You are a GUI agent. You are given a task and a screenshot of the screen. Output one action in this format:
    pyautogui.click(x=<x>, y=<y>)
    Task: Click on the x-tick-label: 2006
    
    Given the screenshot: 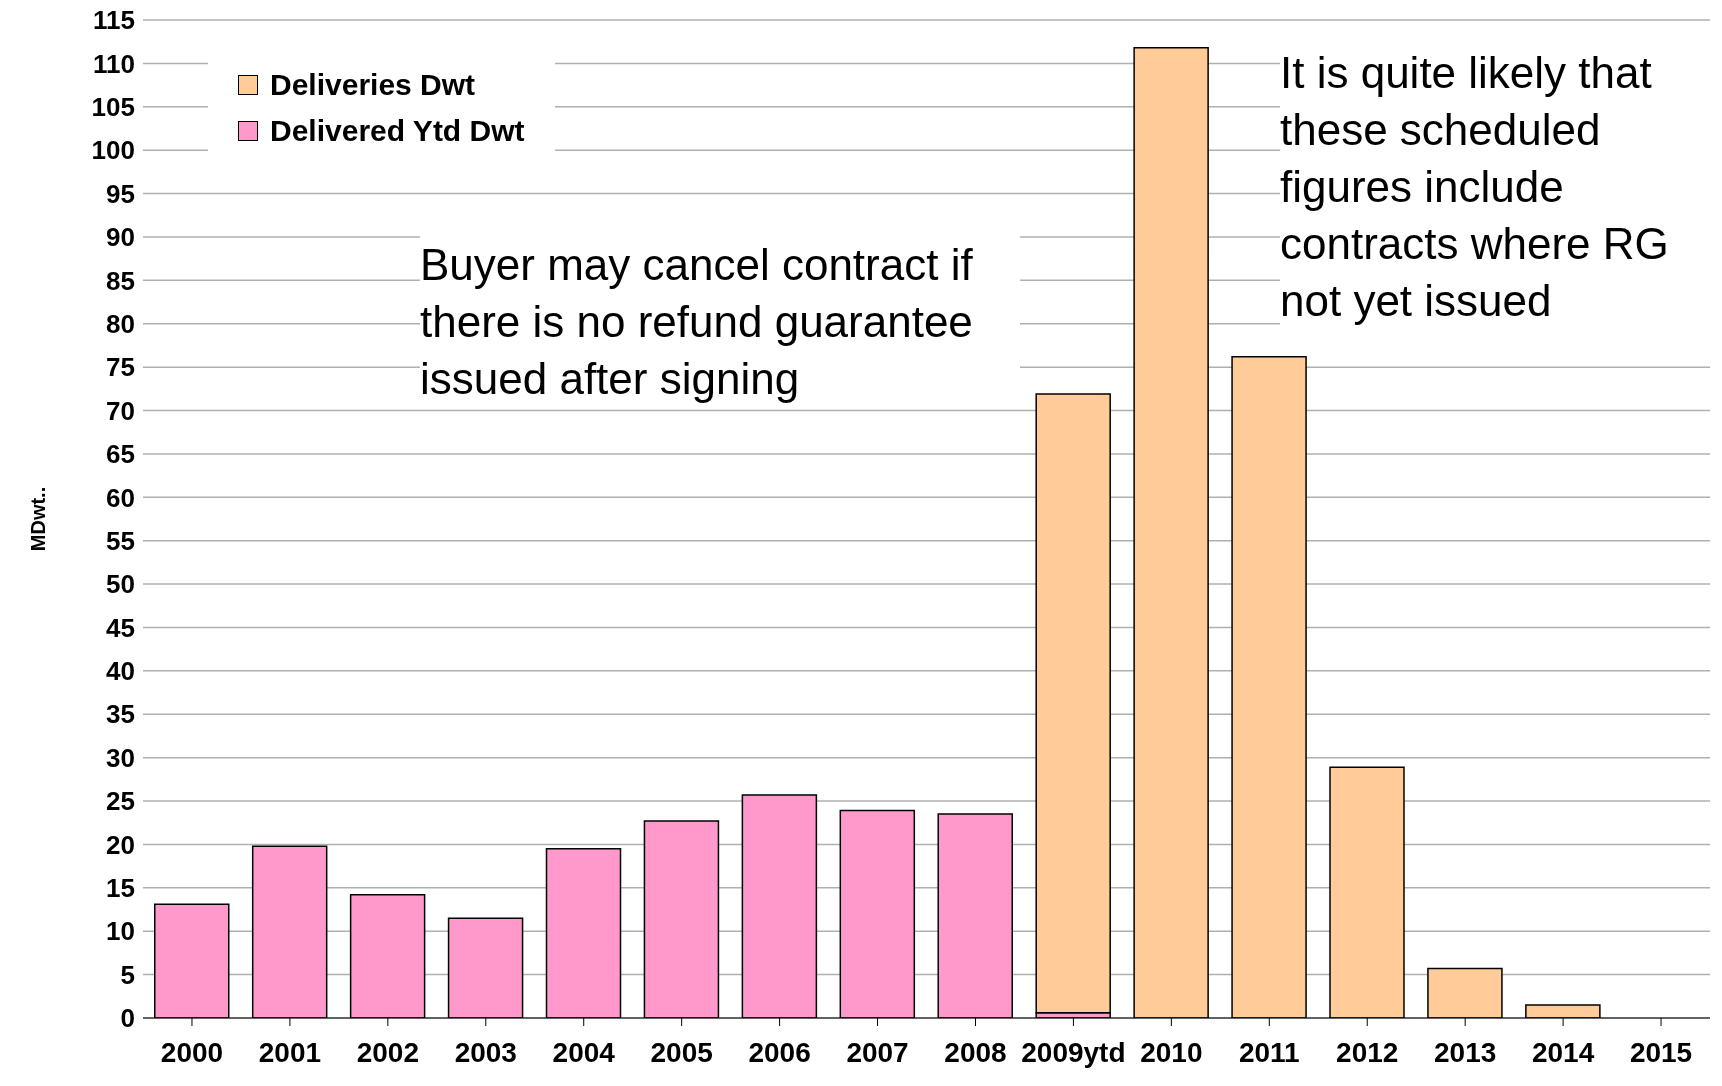 What is the action you would take?
    pyautogui.click(x=779, y=1052)
    